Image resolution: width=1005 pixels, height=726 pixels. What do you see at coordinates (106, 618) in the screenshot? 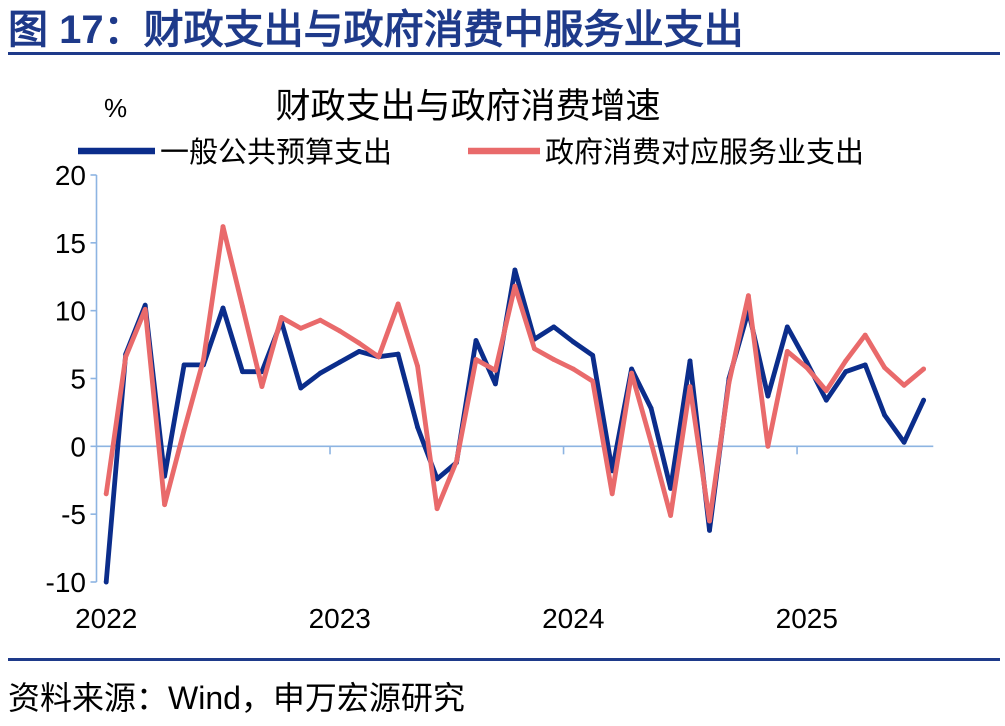
I see `x-tick-label: 2022` at bounding box center [106, 618].